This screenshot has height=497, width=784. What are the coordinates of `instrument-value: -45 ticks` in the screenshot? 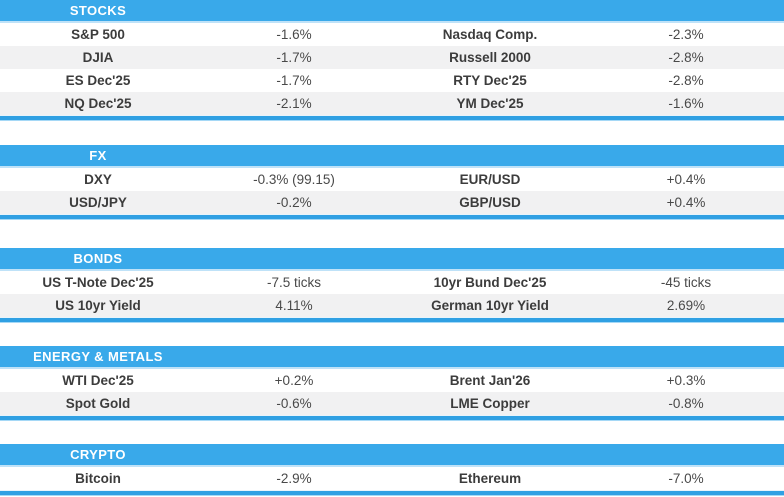 It's located at (686, 282).